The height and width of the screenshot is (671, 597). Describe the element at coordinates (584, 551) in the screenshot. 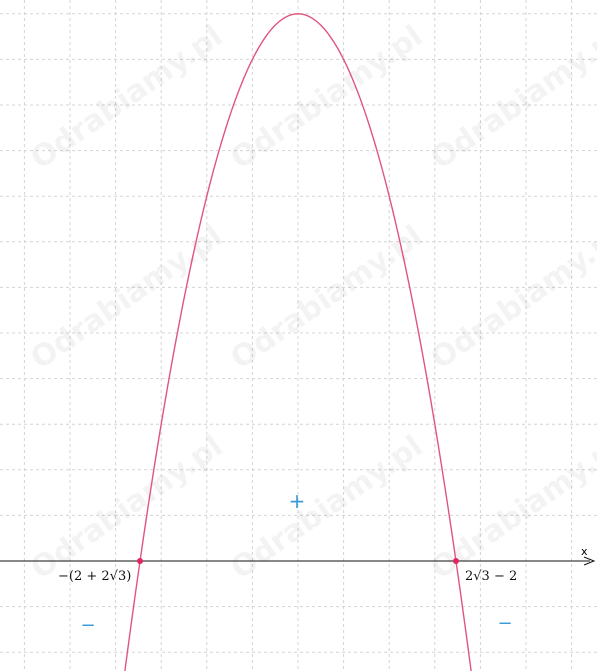

I see `x-axis-label: x` at that location.